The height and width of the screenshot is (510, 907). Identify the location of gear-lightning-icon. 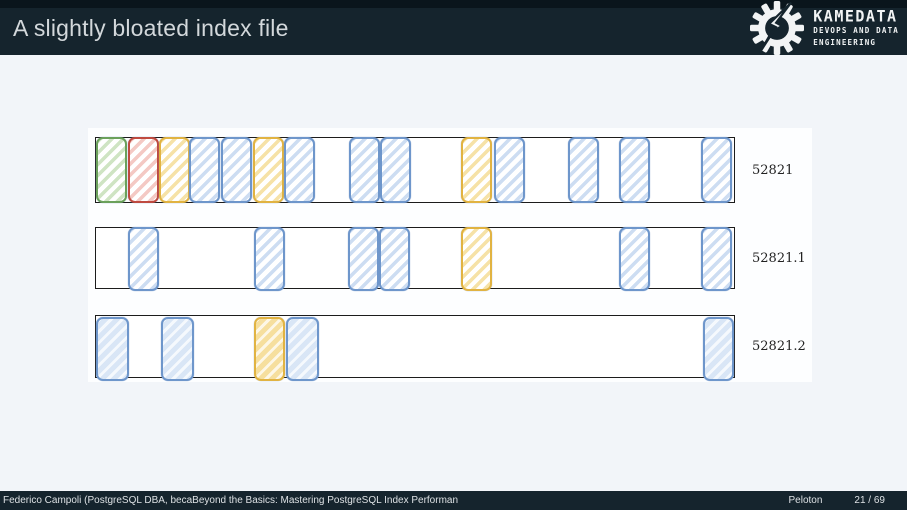
(777, 27).